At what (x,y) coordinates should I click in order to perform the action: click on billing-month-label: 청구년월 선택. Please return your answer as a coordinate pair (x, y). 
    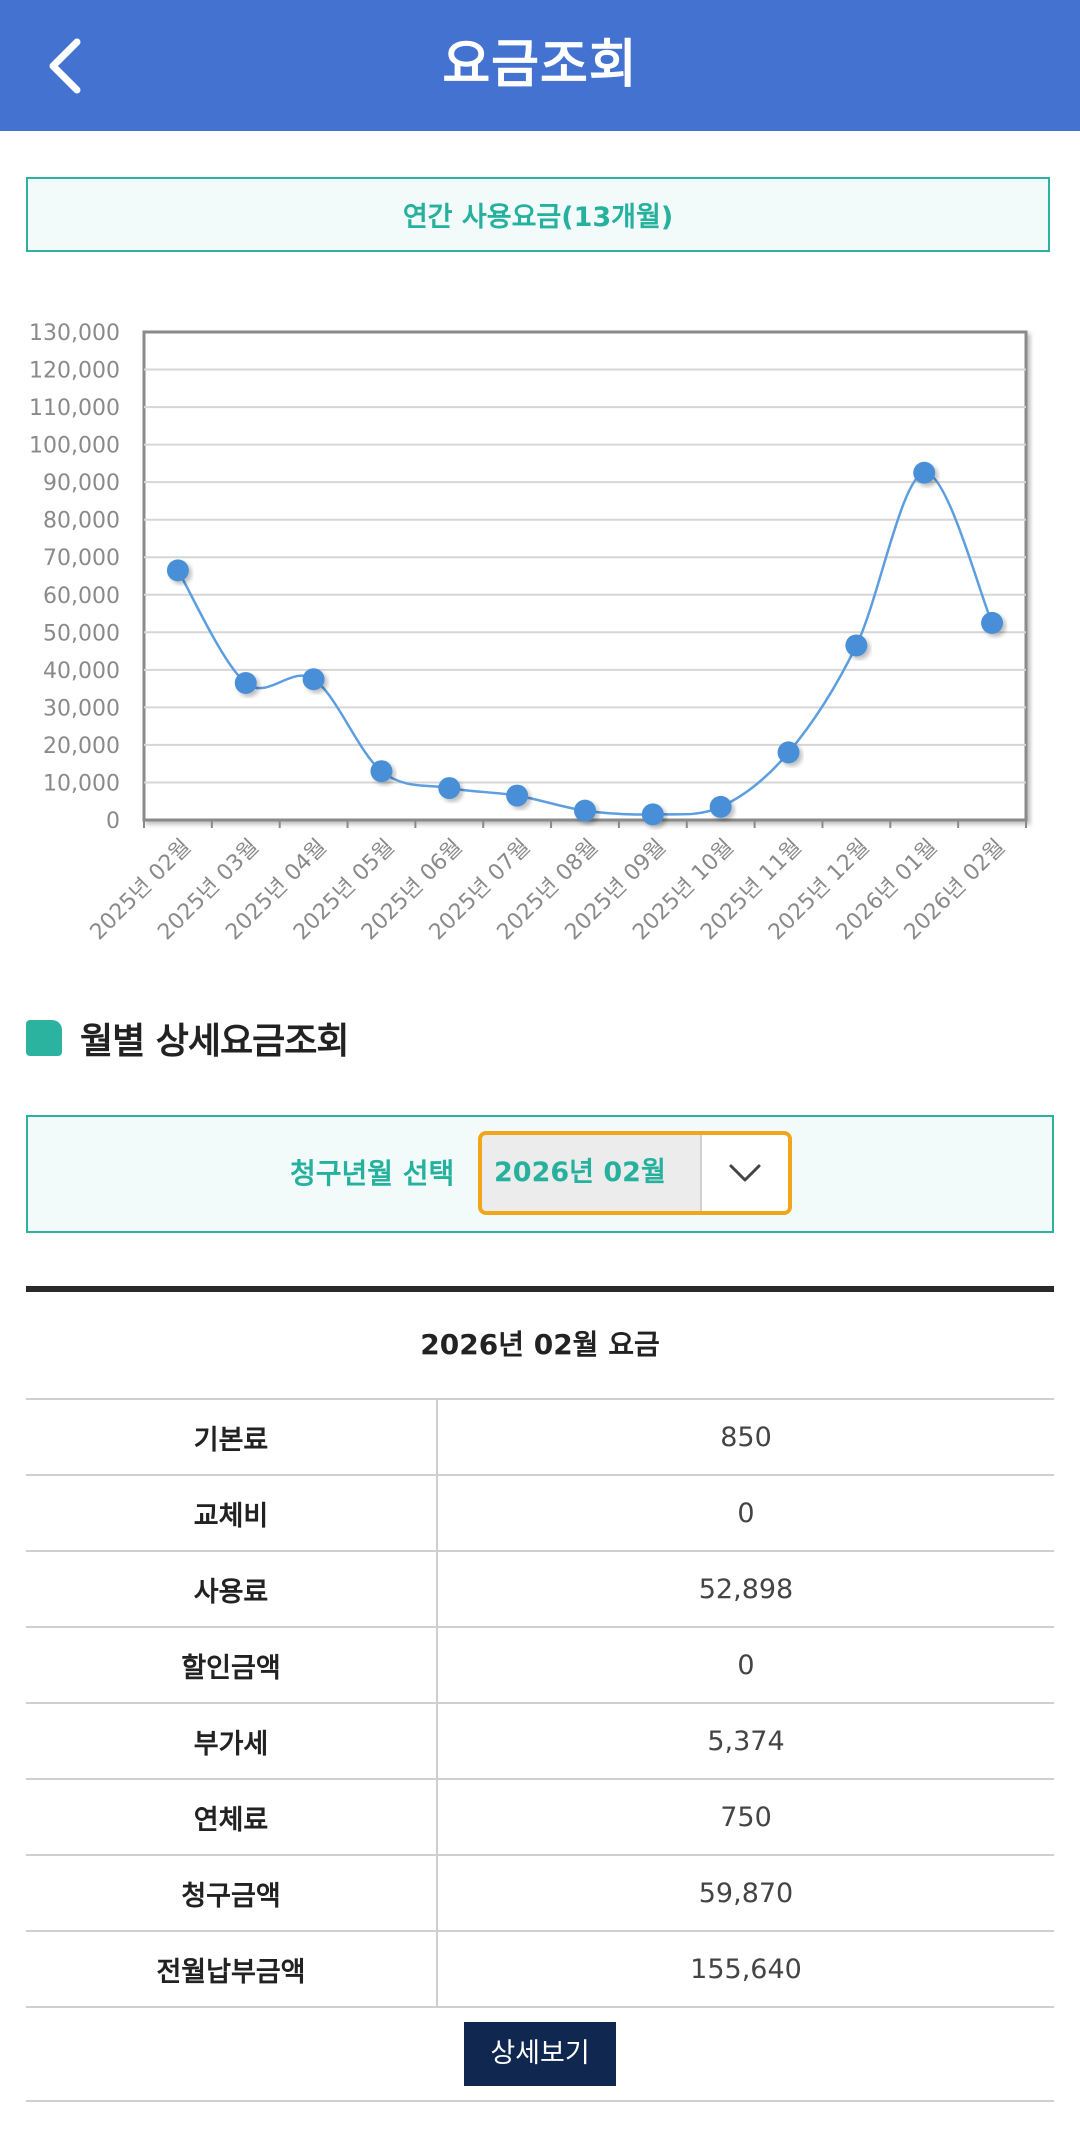
    Looking at the image, I should click on (372, 1173).